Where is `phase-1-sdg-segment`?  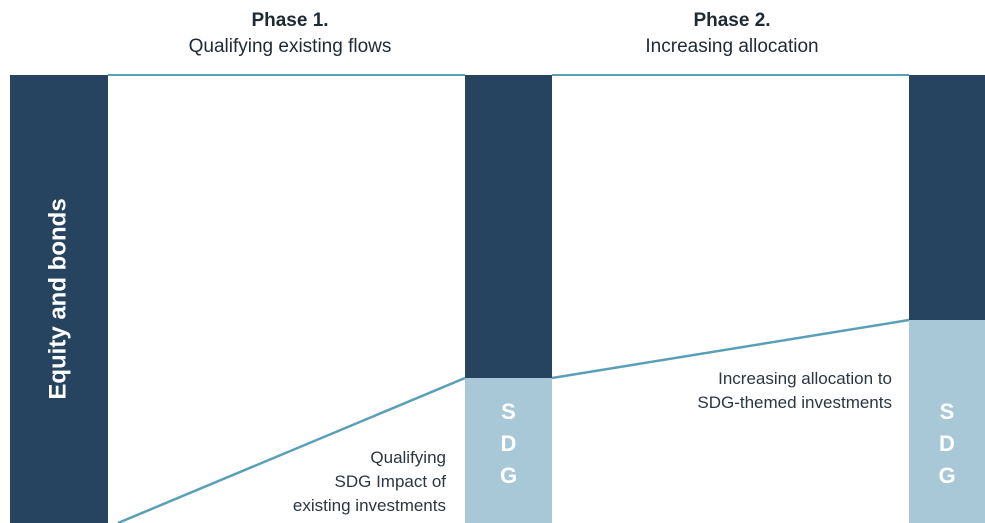 phase-1-sdg-segment is located at coordinates (508, 450).